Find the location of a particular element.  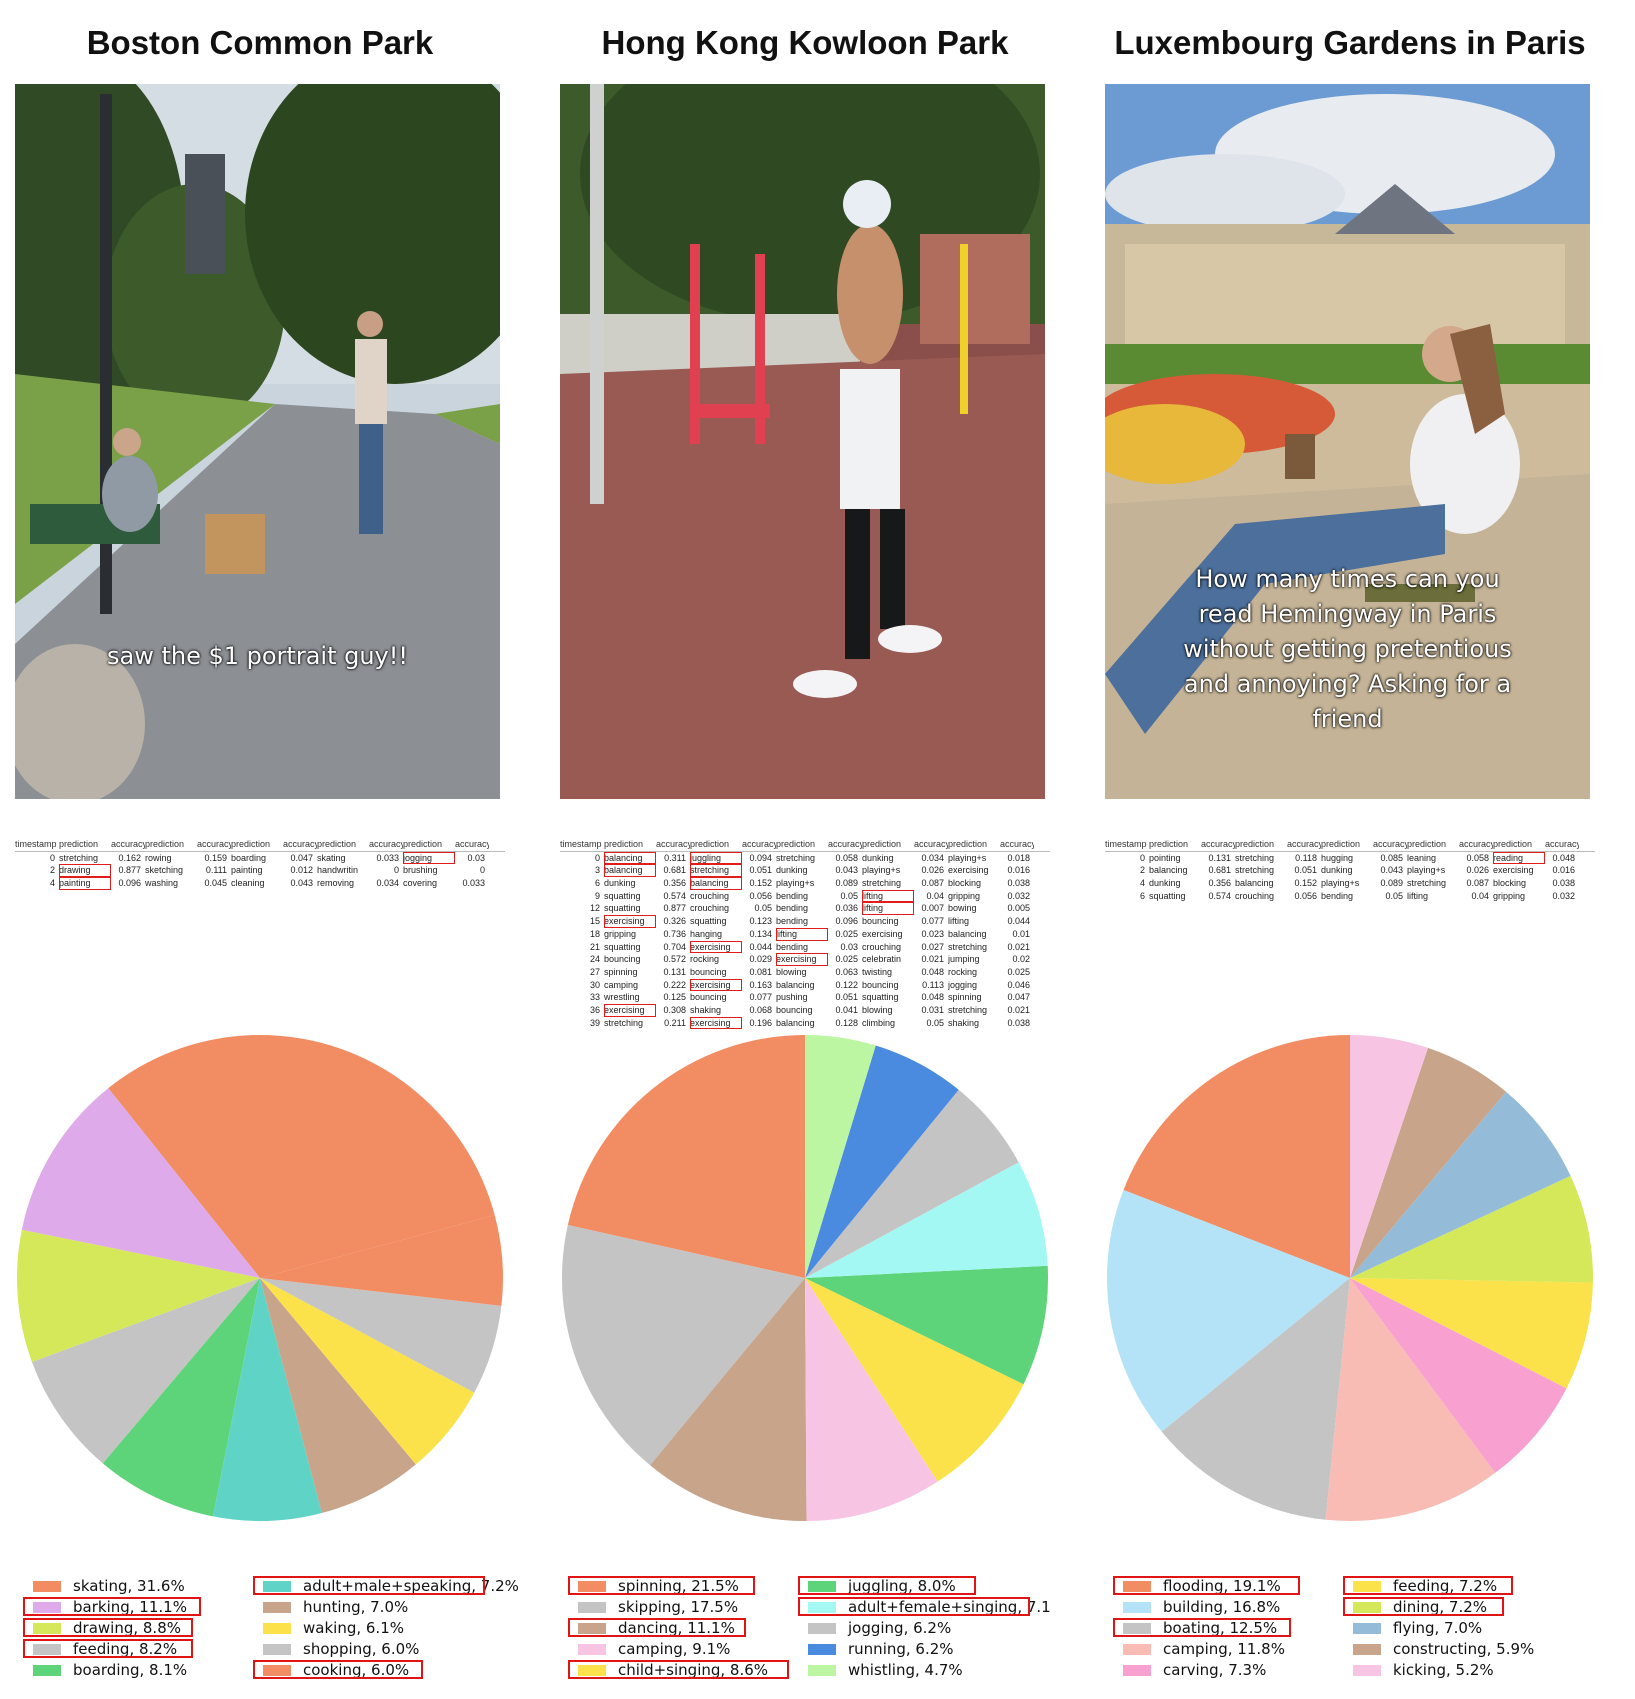

legend-label: adult+male+speaking, 7.2% is located at coordinates (411, 1586).